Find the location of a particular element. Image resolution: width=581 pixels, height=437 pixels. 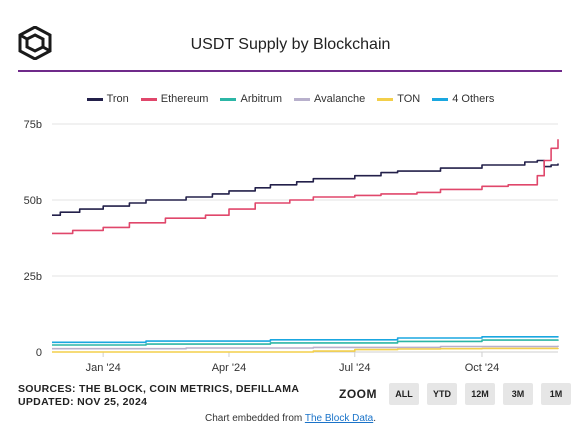

series-line-ton is located at coordinates (305, 350).